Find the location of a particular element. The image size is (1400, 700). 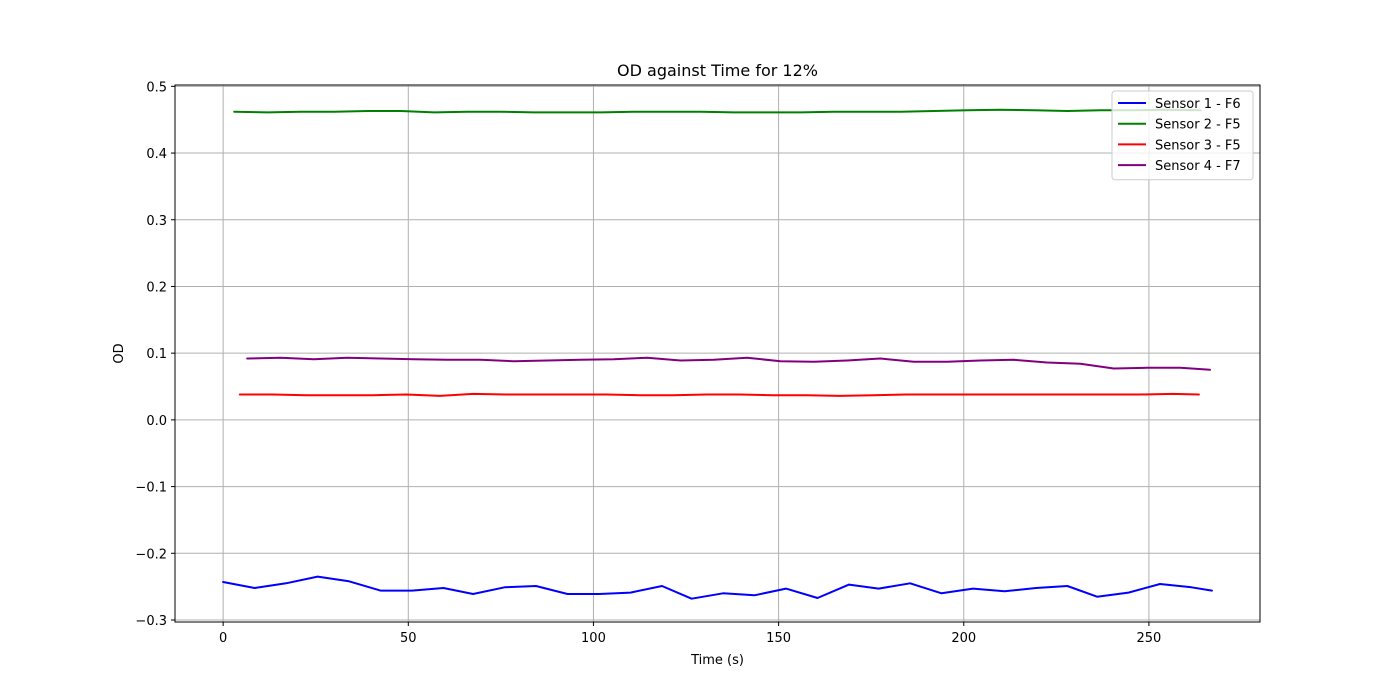

legend-entry-label: Sensor 4 - F7 is located at coordinates (1198, 166).